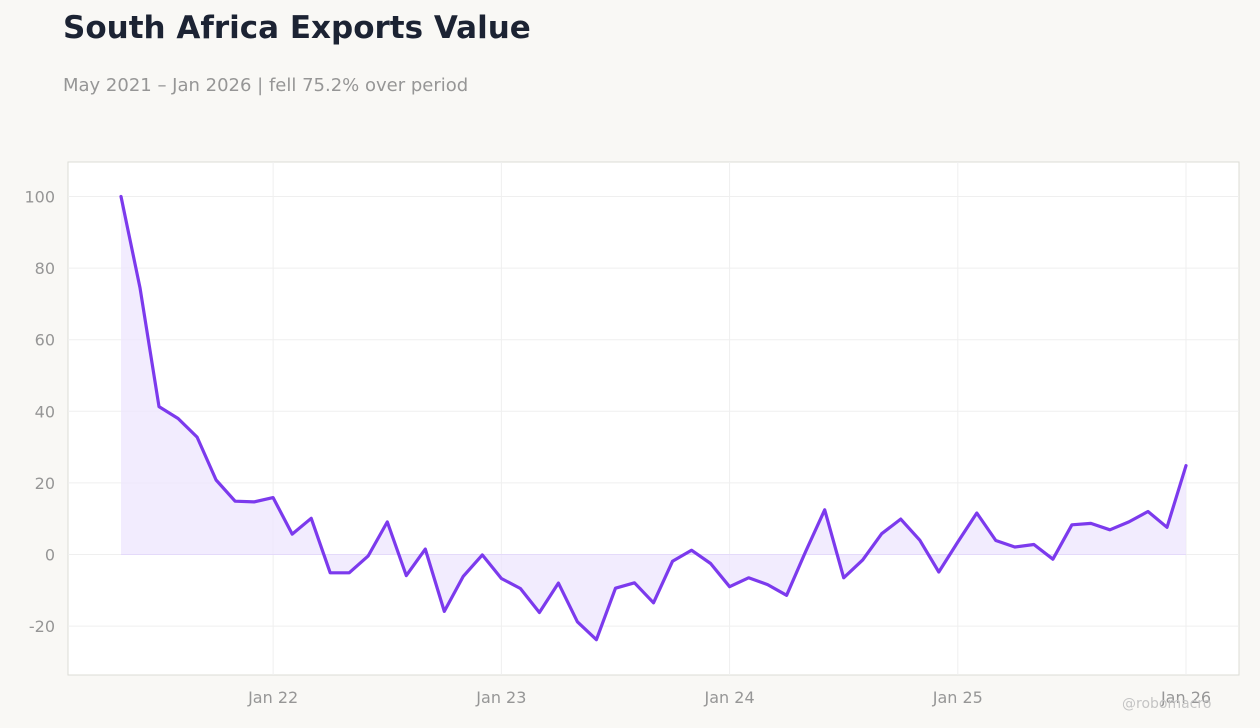  I want to click on x-tick-label: Jan 22, so click(272, 697).